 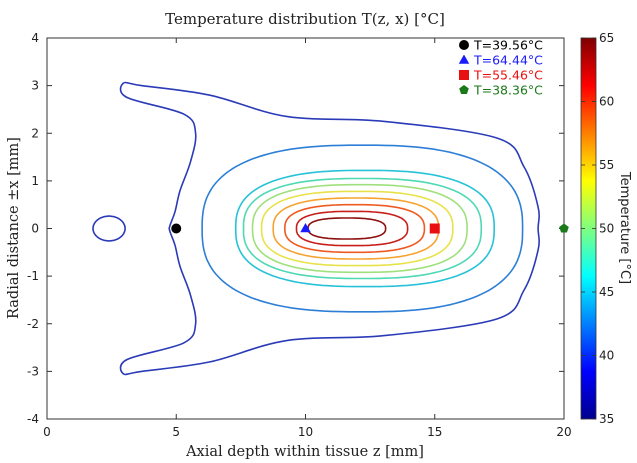 I want to click on y-tick-label: 0, so click(x=35, y=229).